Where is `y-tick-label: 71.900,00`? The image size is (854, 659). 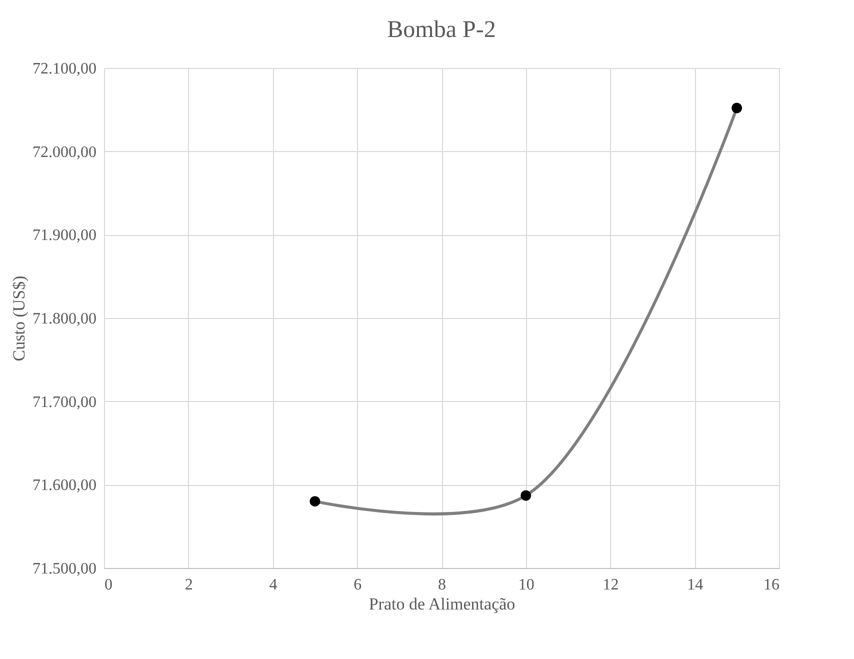 y-tick-label: 71.900,00 is located at coordinates (64, 235).